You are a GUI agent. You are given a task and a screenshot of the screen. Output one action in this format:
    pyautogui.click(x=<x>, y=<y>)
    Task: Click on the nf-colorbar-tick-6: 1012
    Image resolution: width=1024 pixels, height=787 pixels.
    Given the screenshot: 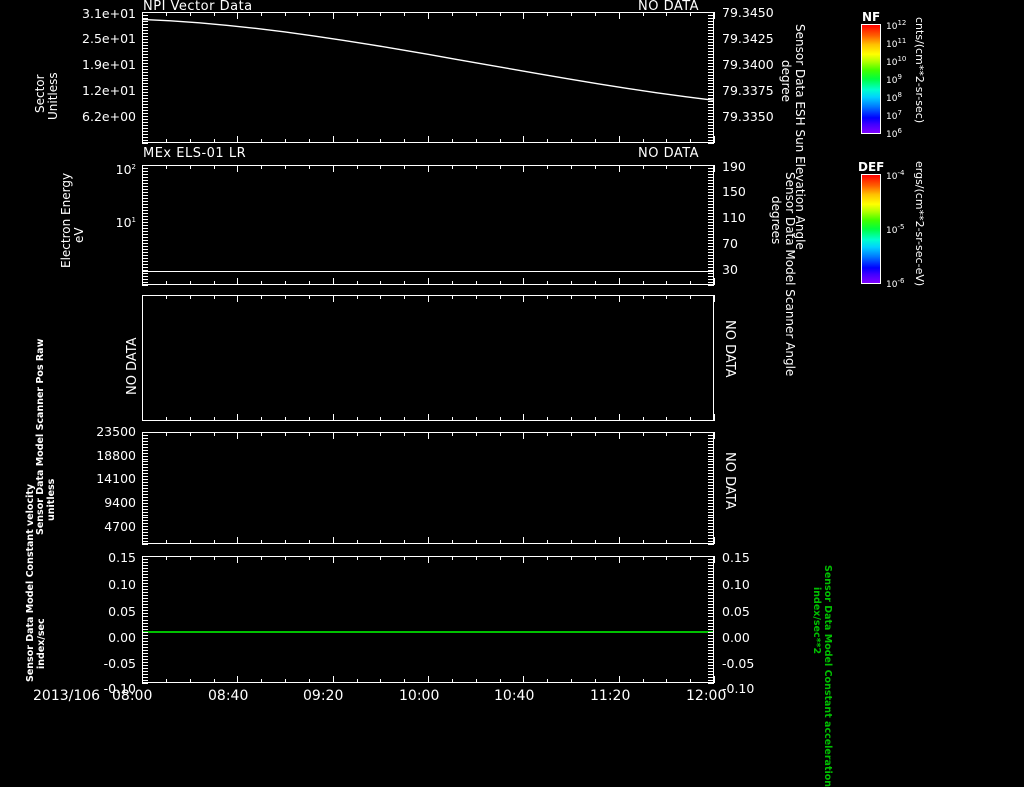 What is the action you would take?
    pyautogui.click(x=896, y=25)
    